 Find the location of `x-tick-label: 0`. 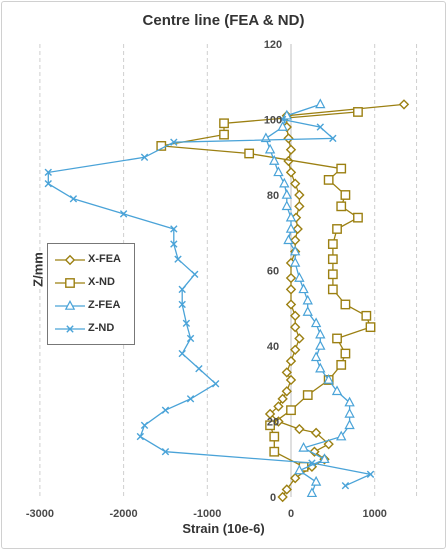

x-tick-label: 0 is located at coordinates (291, 514).